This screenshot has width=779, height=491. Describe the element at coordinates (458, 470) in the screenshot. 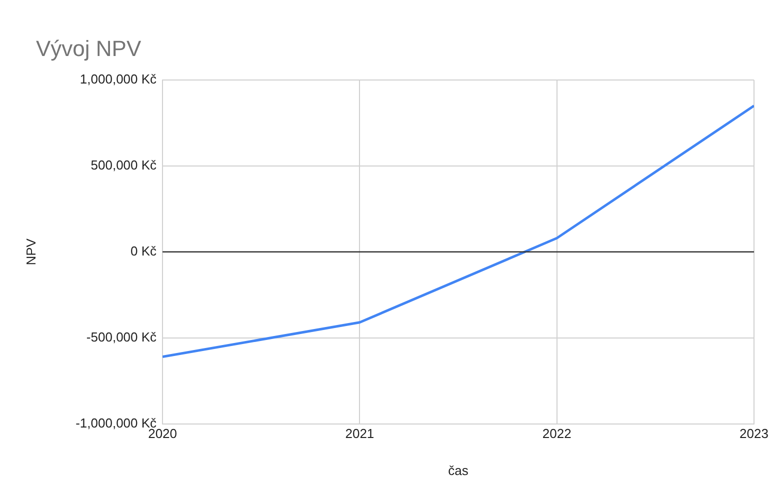

I see `x-axis-title: čas` at that location.